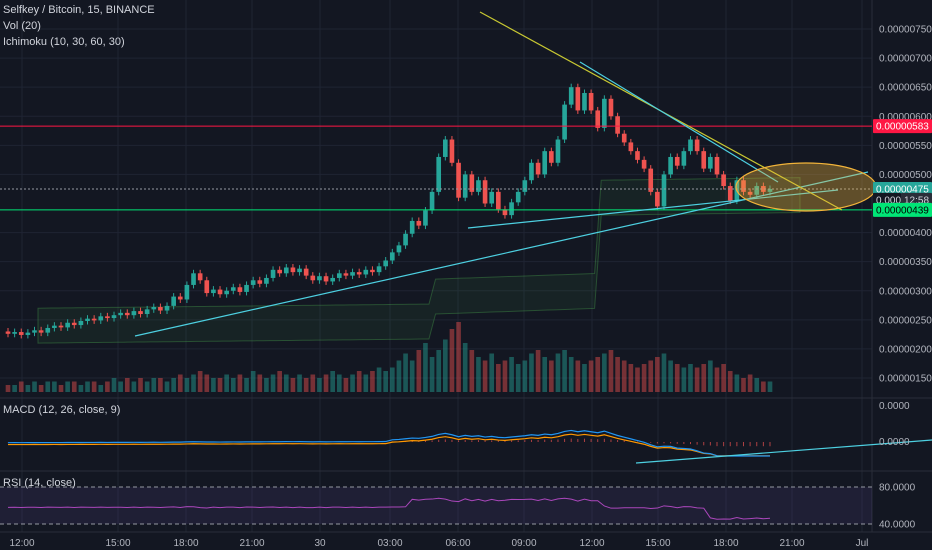 The height and width of the screenshot is (550, 932). Describe the element at coordinates (905, 30) in the screenshot. I see `price-tick-label: 0.00000750` at that location.